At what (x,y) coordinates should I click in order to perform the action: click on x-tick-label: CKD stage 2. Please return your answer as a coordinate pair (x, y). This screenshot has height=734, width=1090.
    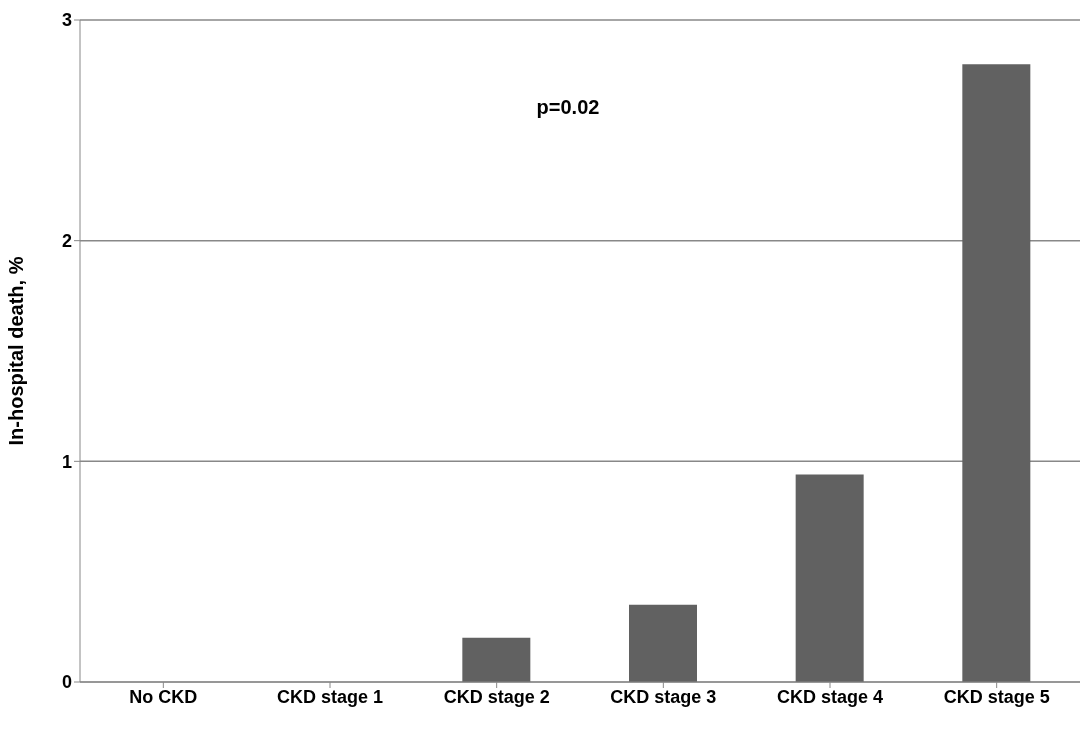
    Looking at the image, I should click on (496, 696).